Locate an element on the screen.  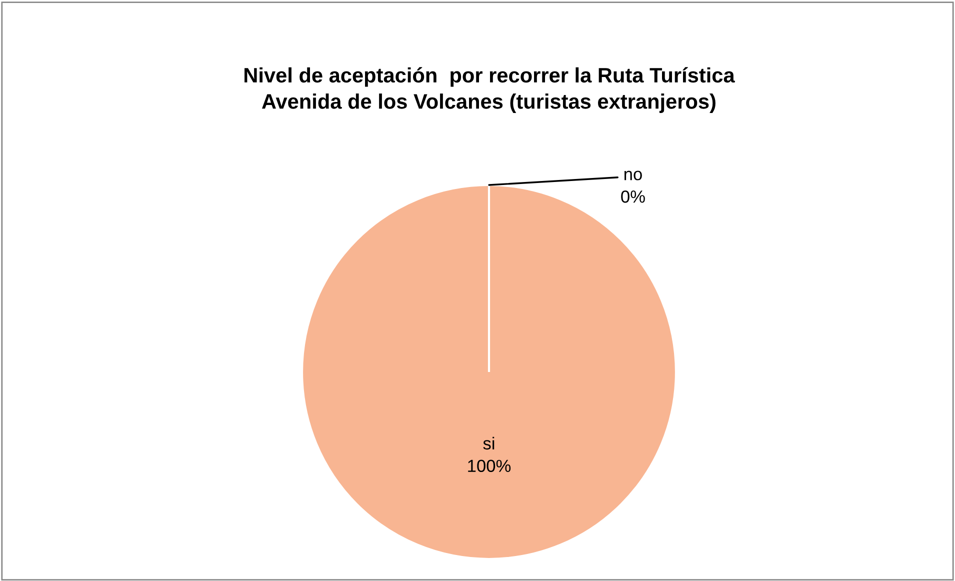
chart-title: Nivel de aceptación por recorrer la Ruta Turística Avenida de los Volcanes (turistas extranjeros) is located at coordinates (489, 90).